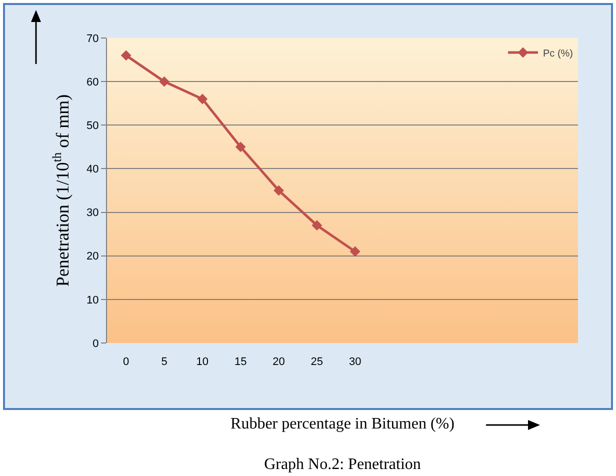  I want to click on y-tick-label: 30, so click(92, 213).